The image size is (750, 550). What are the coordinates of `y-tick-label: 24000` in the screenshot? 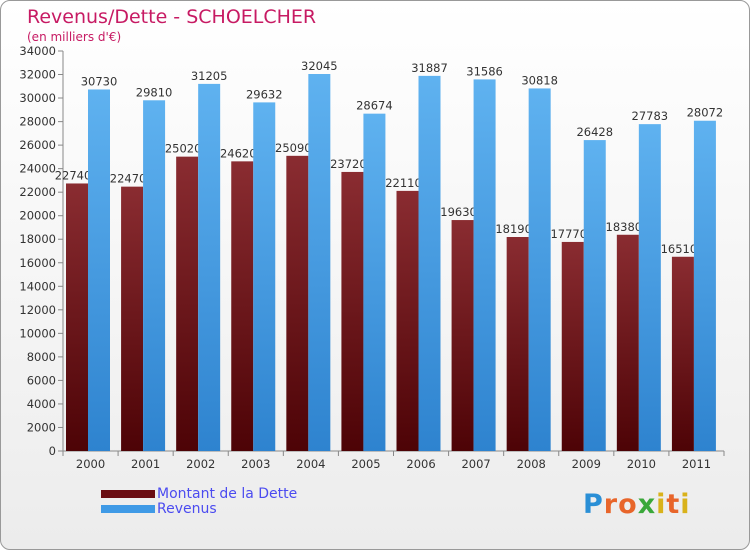 It's located at (37, 169).